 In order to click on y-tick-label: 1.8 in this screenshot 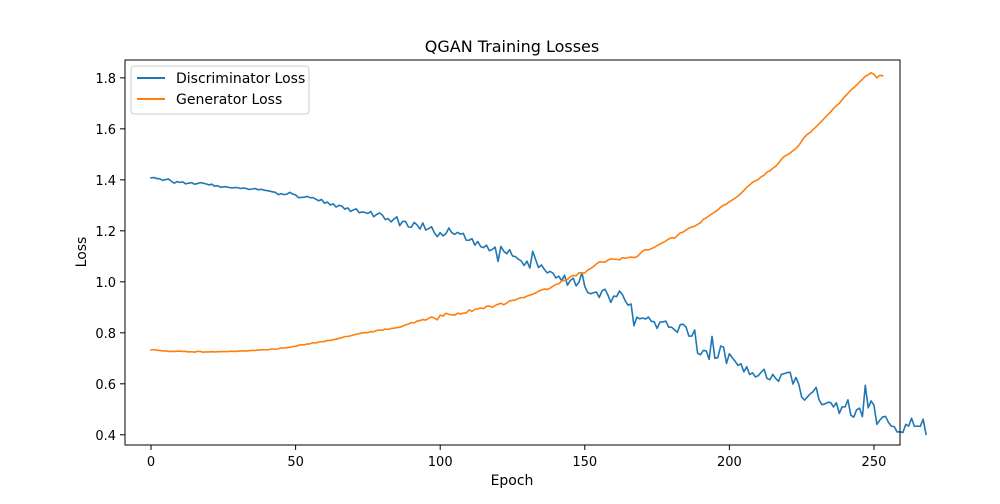, I will do `click(105, 79)`.